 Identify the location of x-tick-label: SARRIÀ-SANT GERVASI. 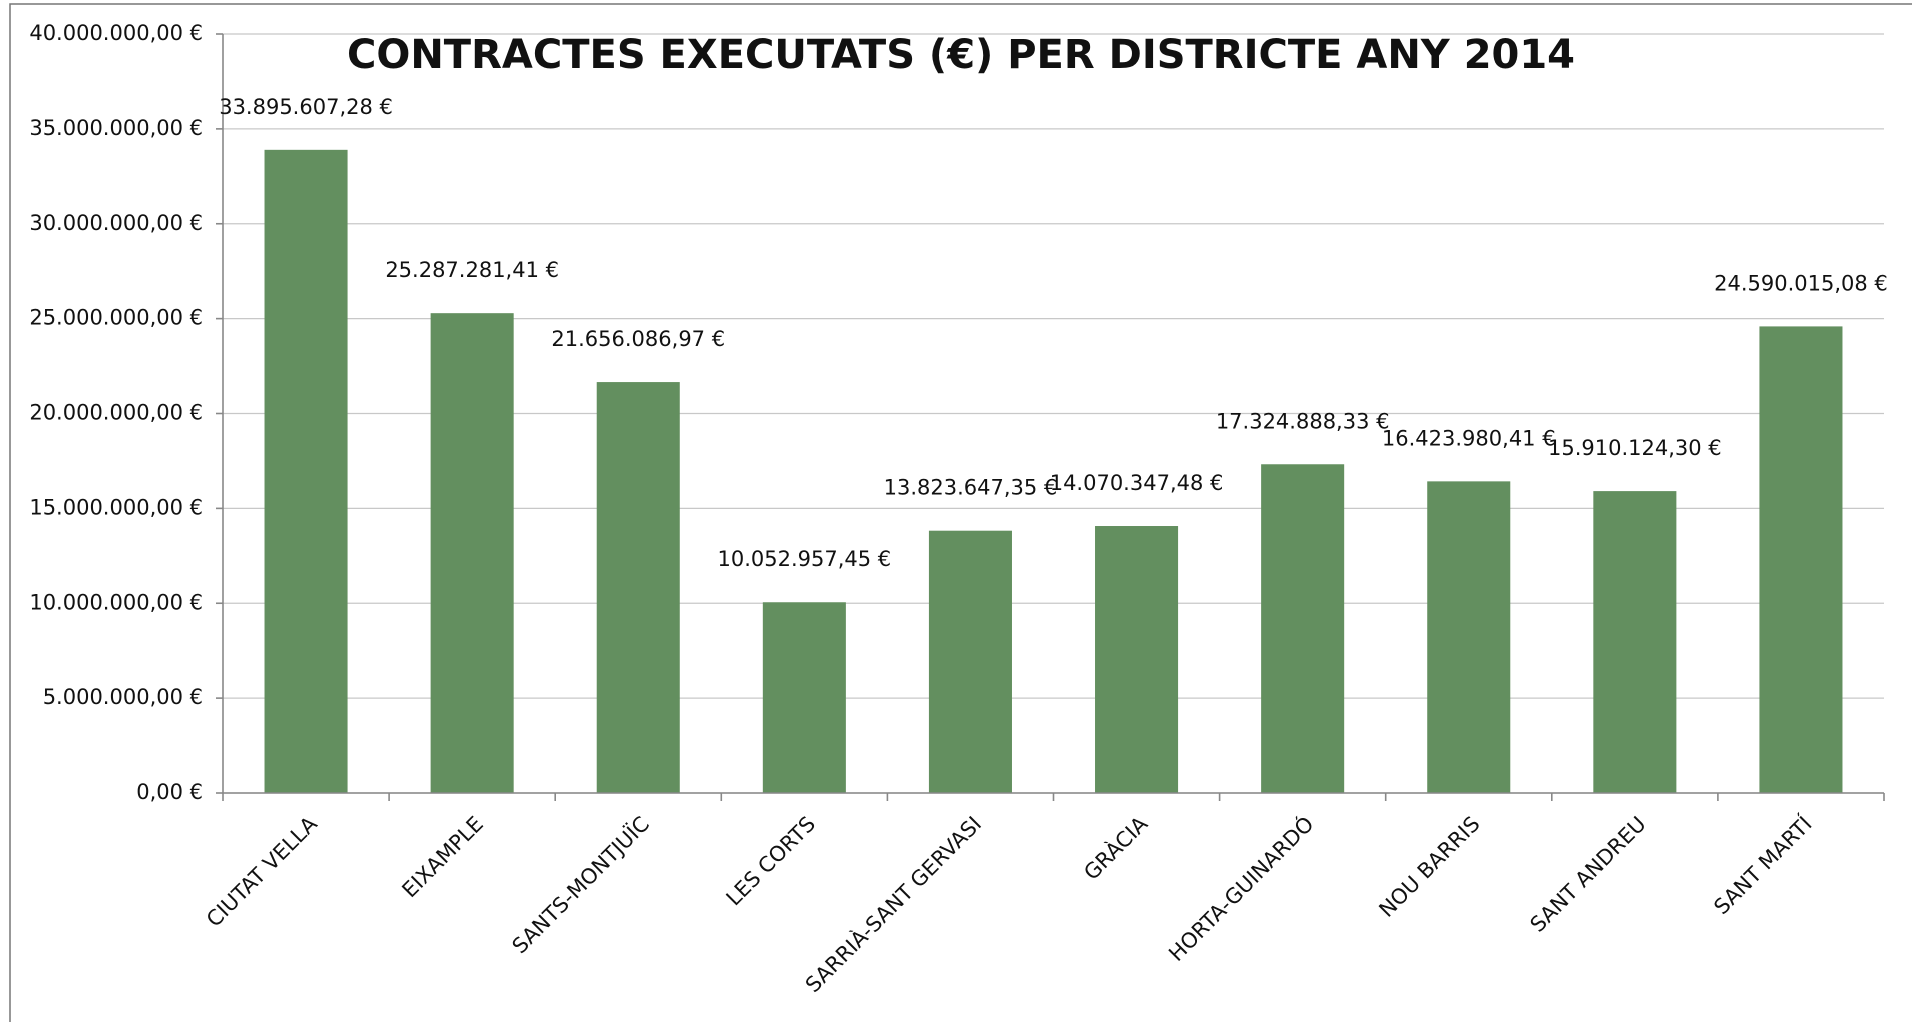
(893, 904).